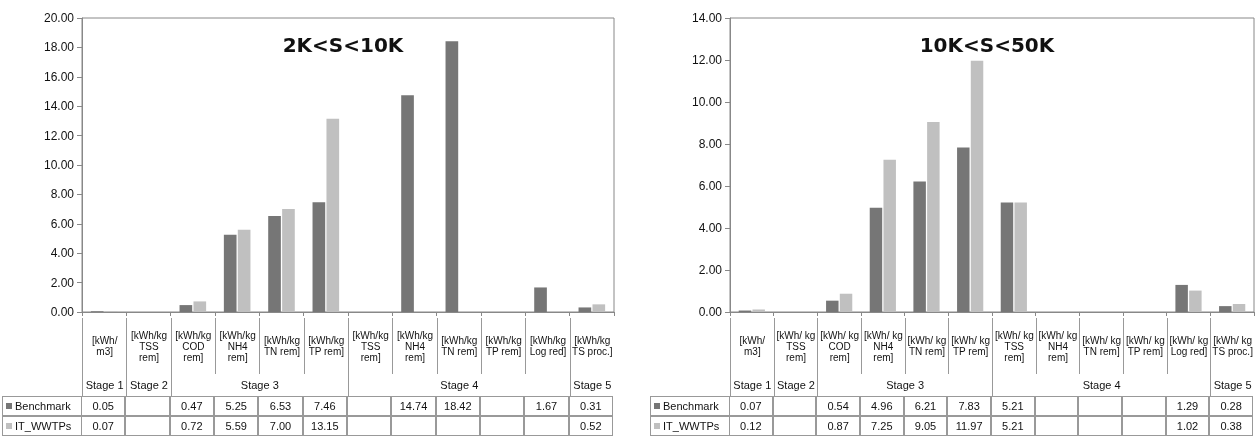 The width and height of the screenshot is (1258, 438). I want to click on data-label: 0.72, so click(191, 426).